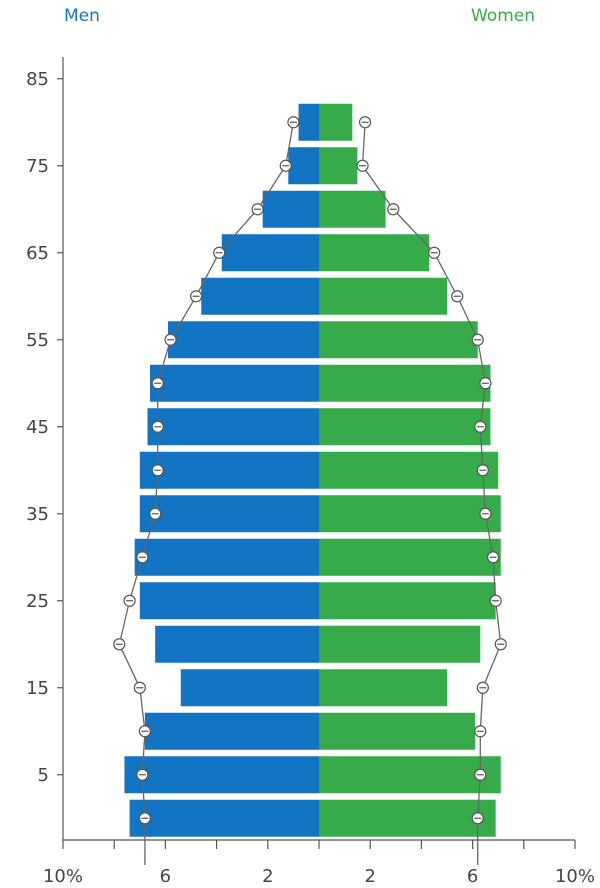  I want to click on y-tick-label: 25, so click(37, 601).